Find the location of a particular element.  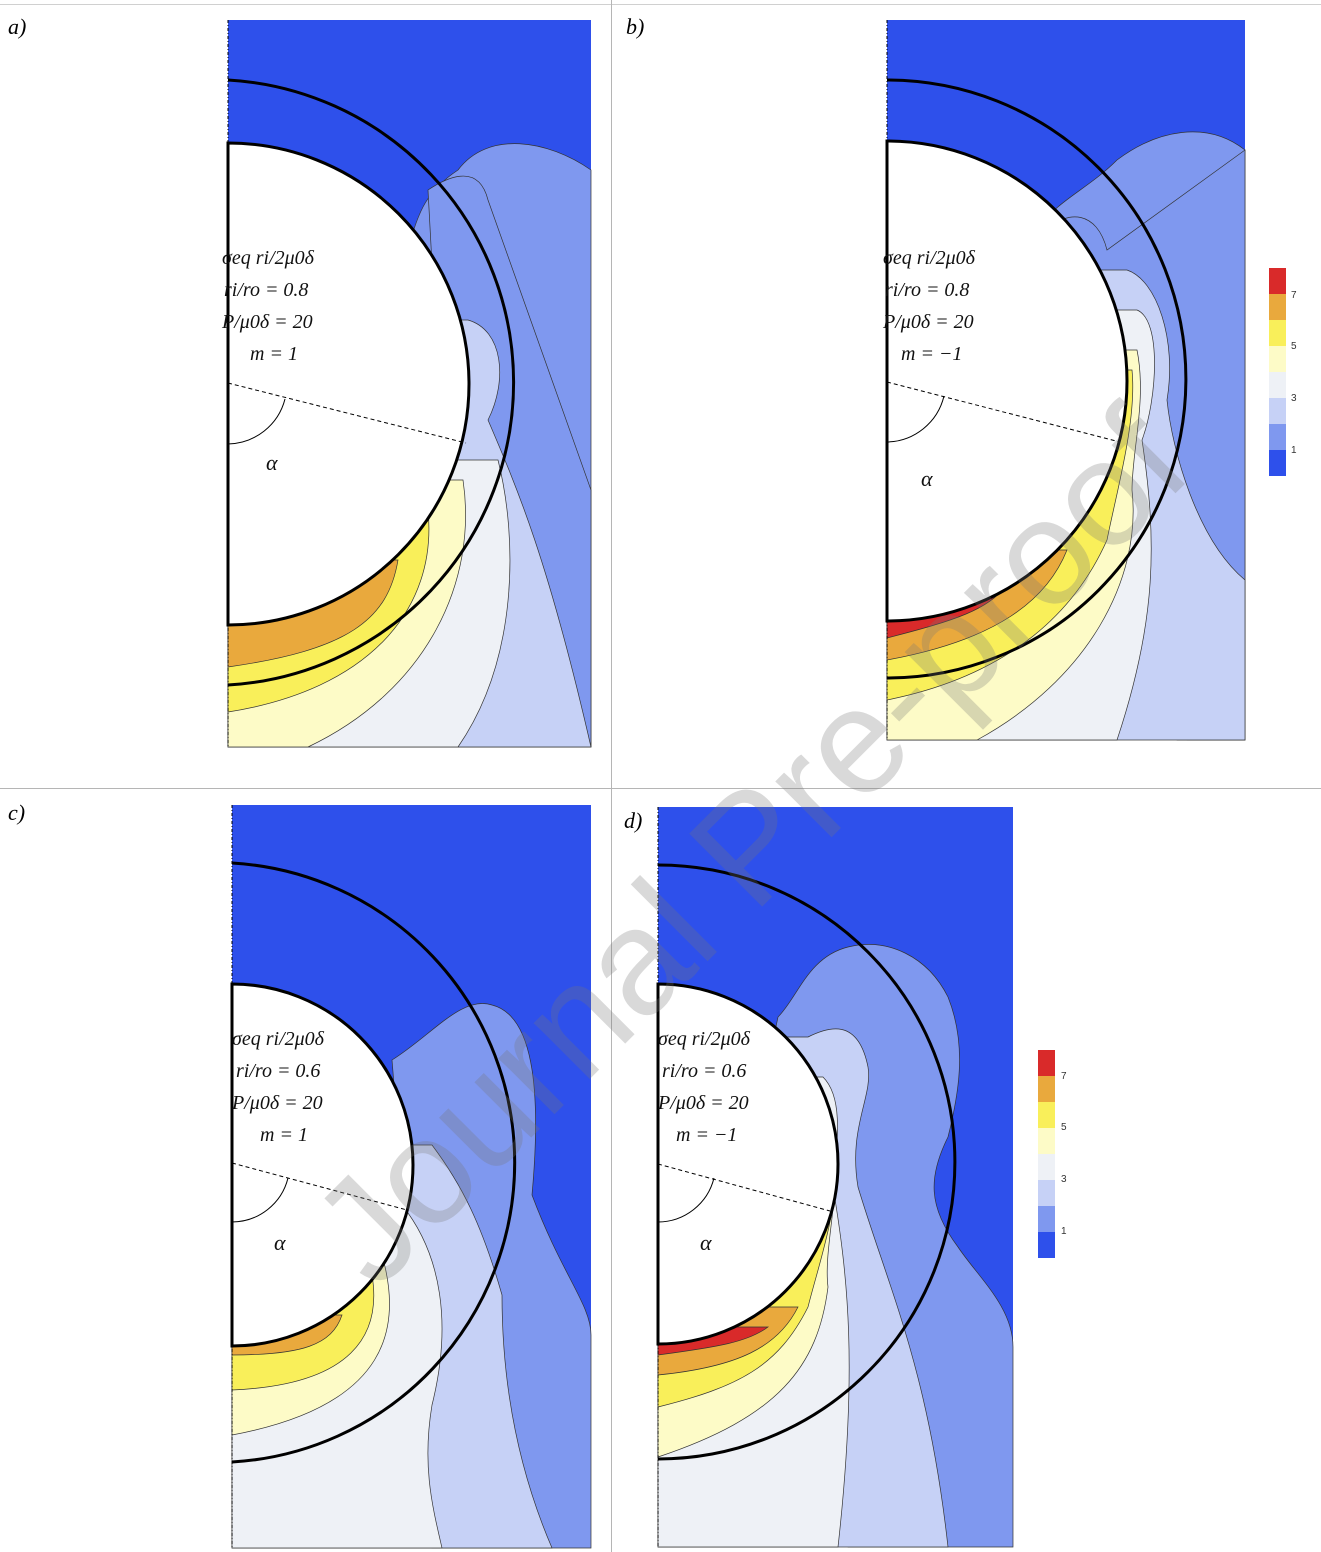

angle-label-d: α is located at coordinates (706, 1242).